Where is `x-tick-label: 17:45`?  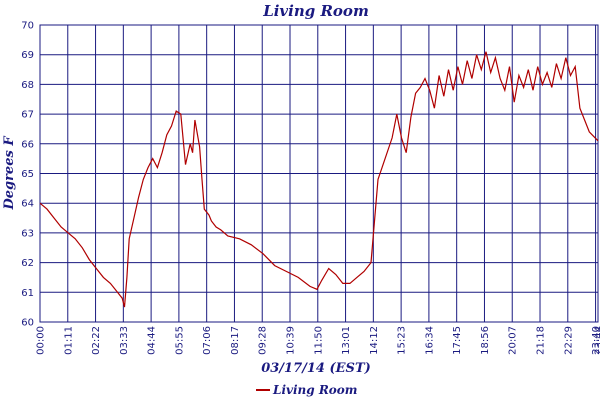 x-tick-label: 17:45 is located at coordinates (457, 340).